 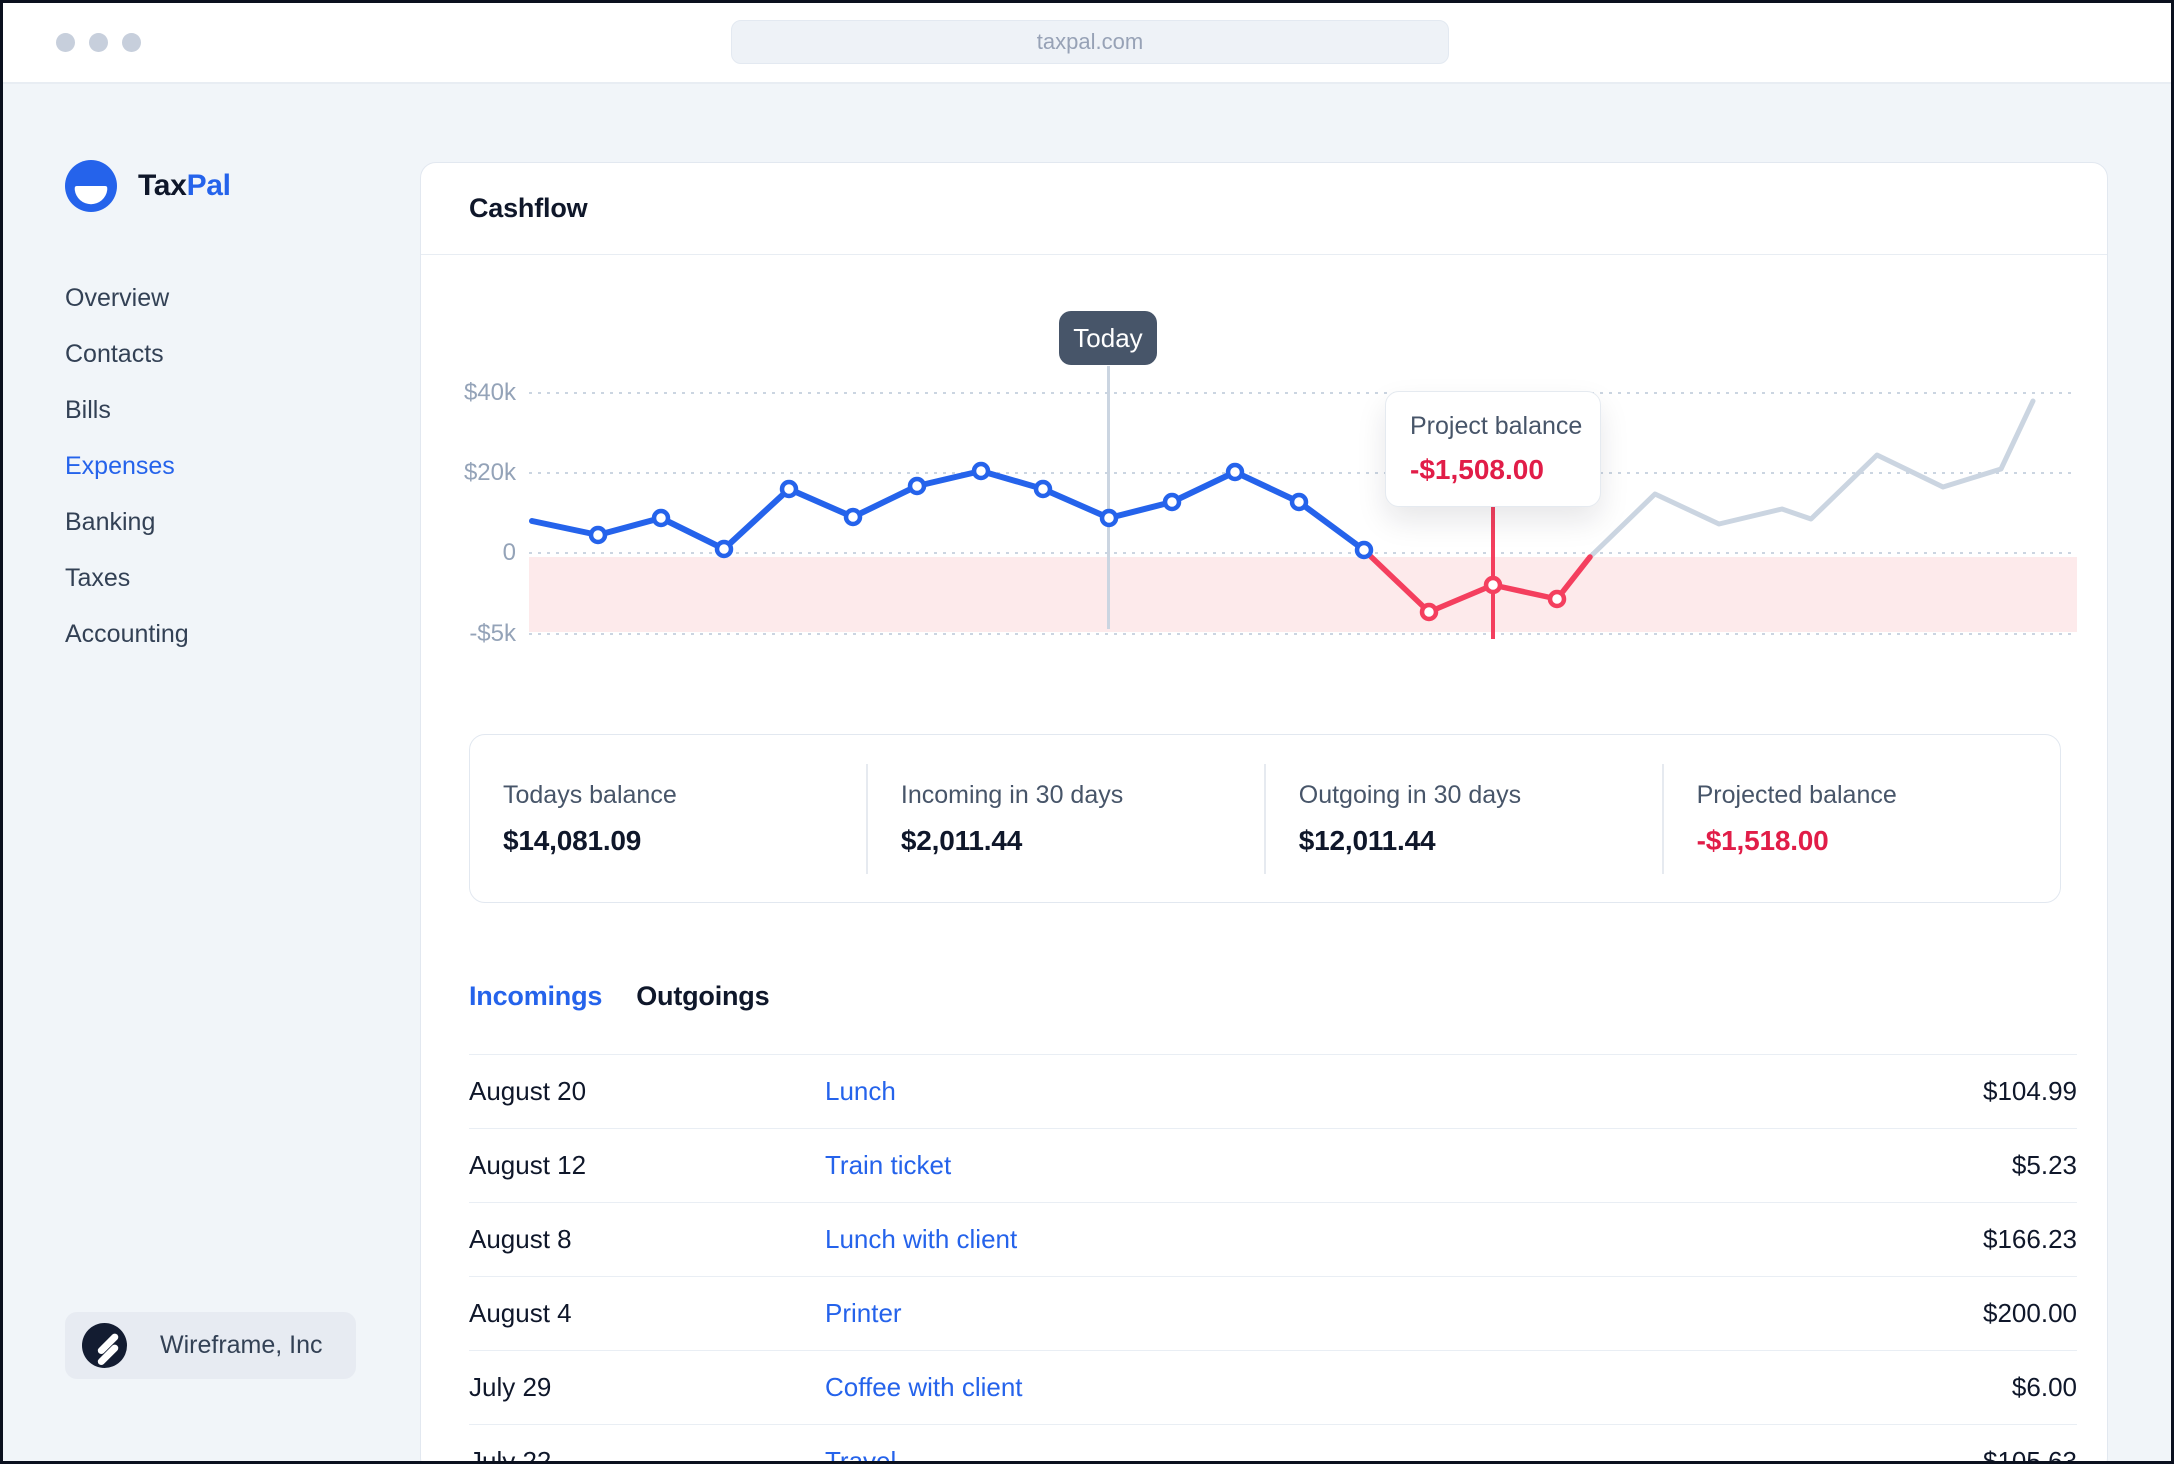 I want to click on browser-chrome: taxpal.com, so click(x=1087, y=42).